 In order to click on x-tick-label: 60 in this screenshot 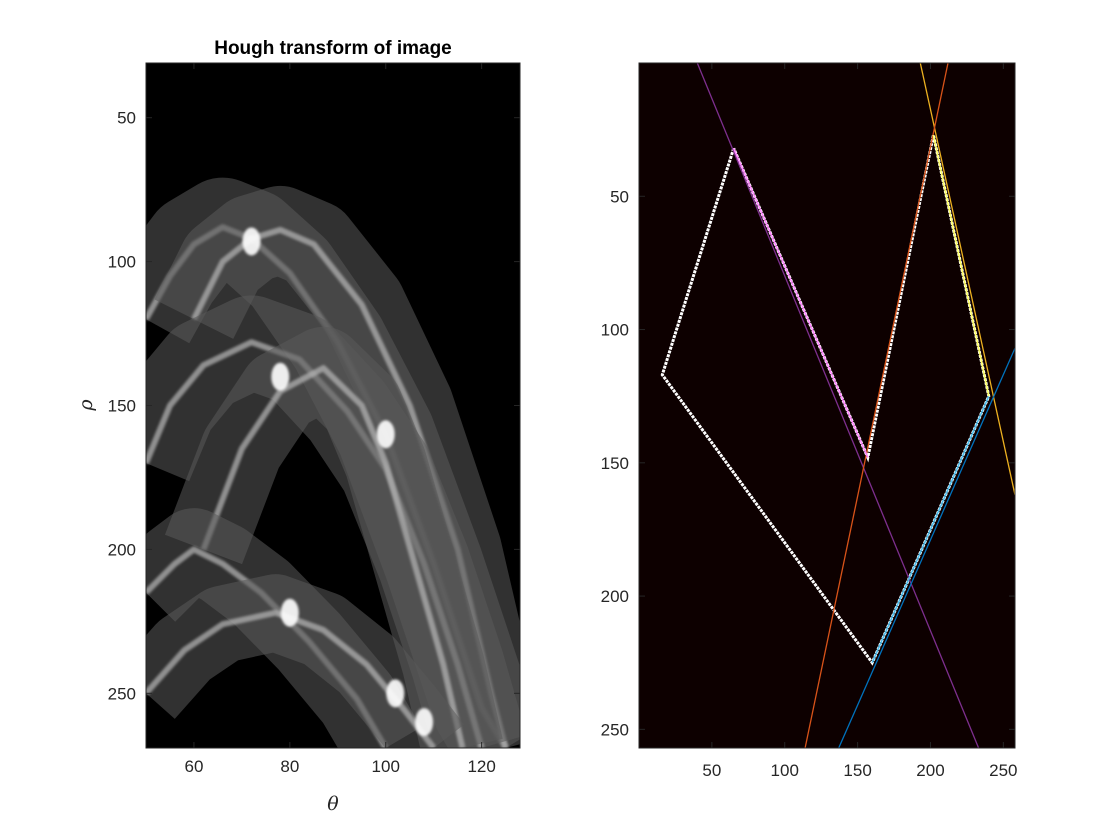, I will do `click(193, 766)`.